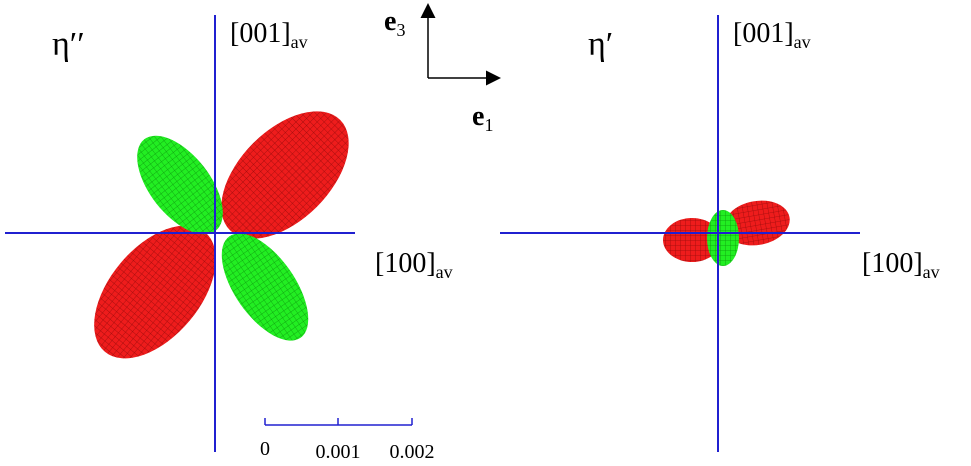 The width and height of the screenshot is (971, 466). I want to click on frame-label: e1, so click(482, 118).